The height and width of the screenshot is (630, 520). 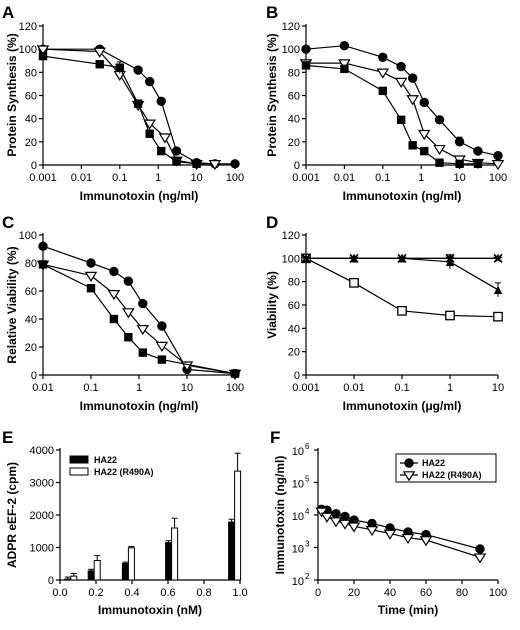 What do you see at coordinates (31, 292) in the screenshot?
I see `y-tick-label: 60` at bounding box center [31, 292].